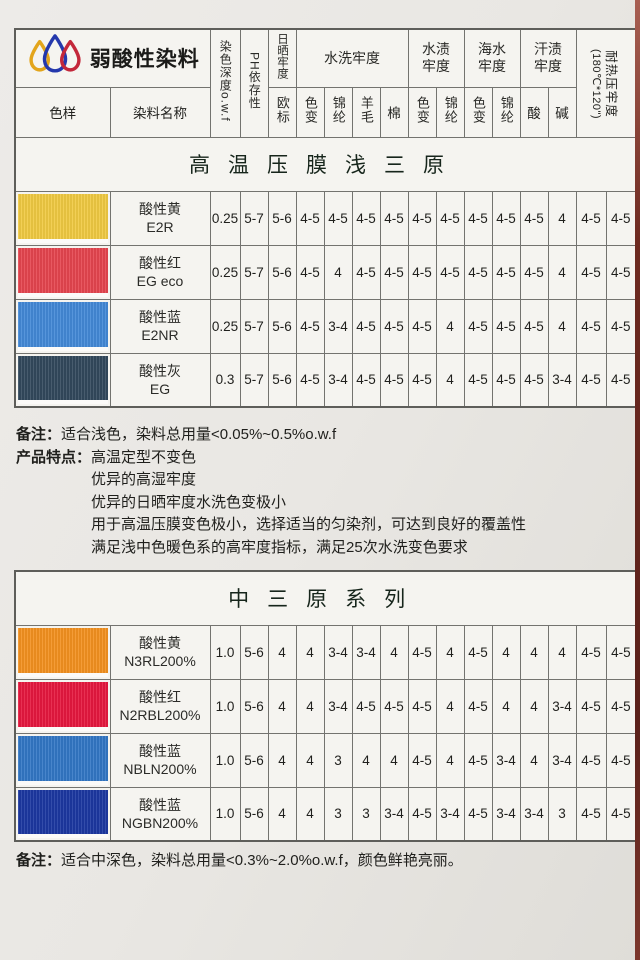  I want to click on fastness-value: 5-7, so click(254, 380).